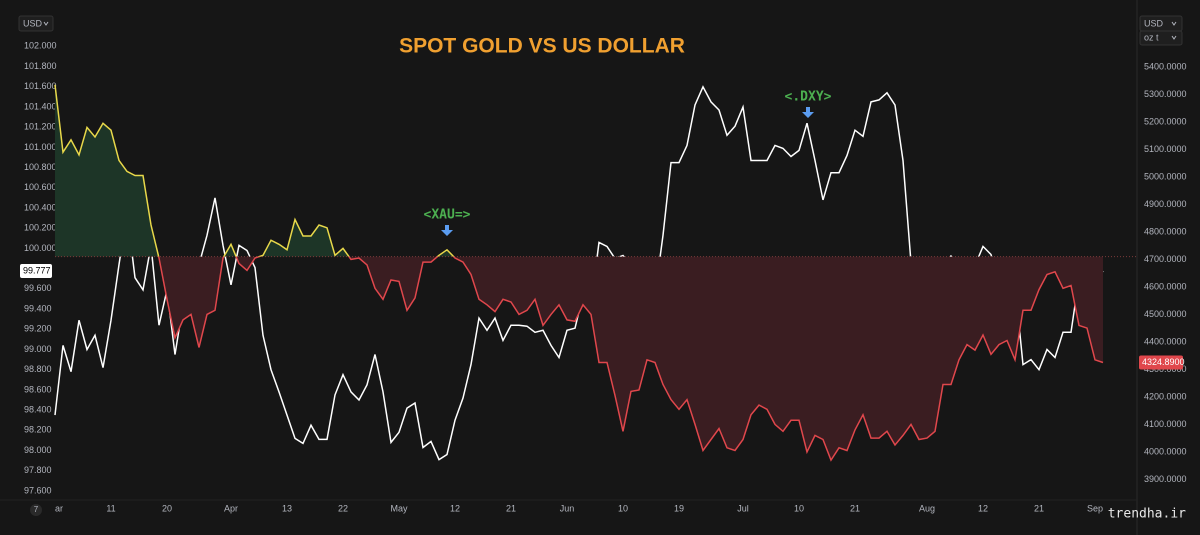  Describe the element at coordinates (40, 167) in the screenshot. I see `y-tick-label: 100.800` at that location.